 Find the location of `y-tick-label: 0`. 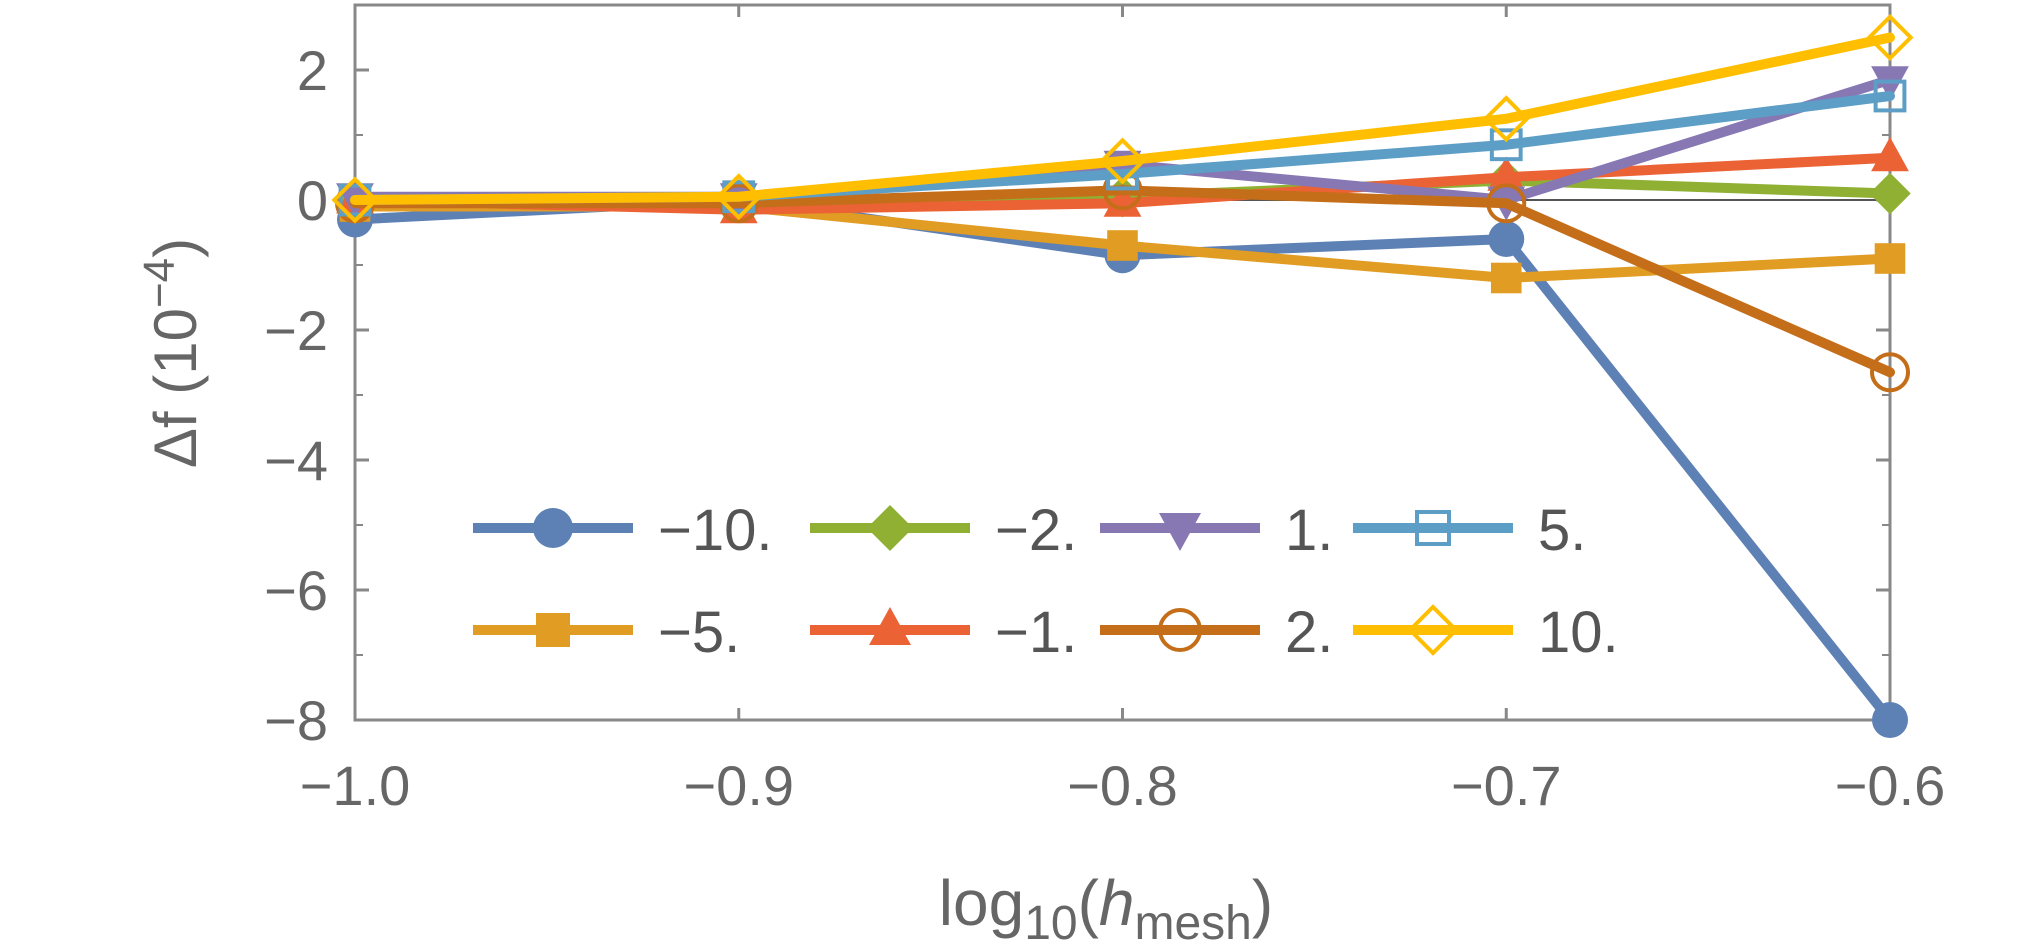

y-tick-label: 0 is located at coordinates (312, 200).